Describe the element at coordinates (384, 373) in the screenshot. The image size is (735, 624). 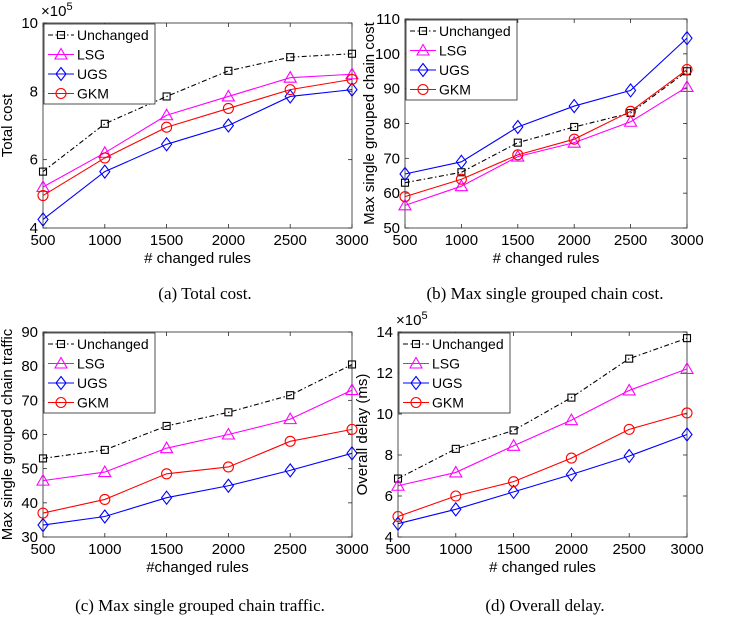
I see `y-tick-label: 12` at that location.